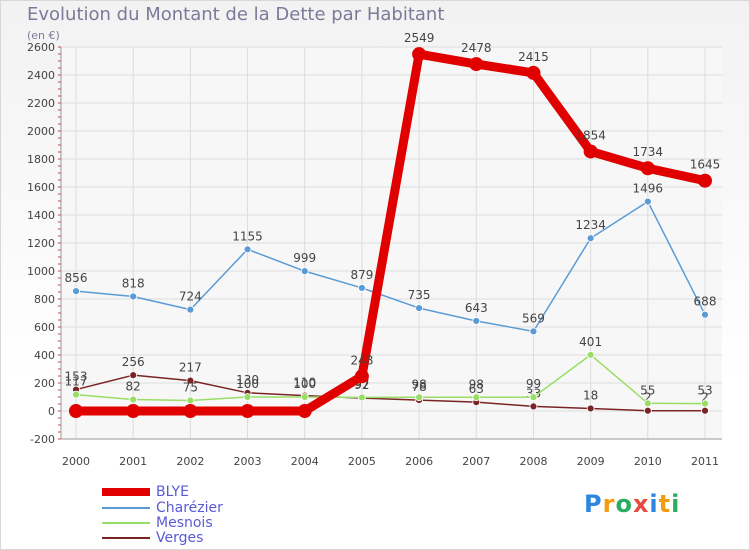  What do you see at coordinates (43, 35) in the screenshot?
I see `chart-subtitle: (en €)` at bounding box center [43, 35].